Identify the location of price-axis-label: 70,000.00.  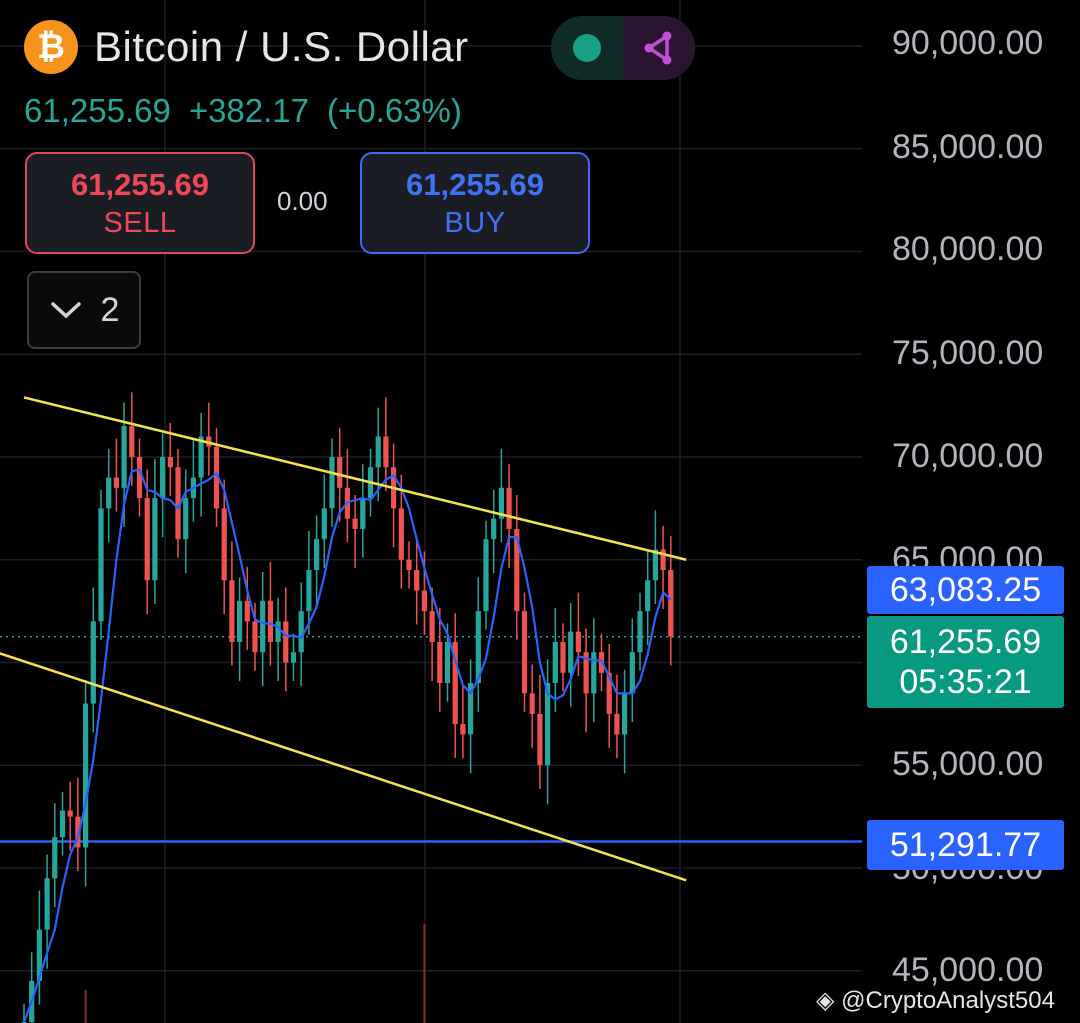
(968, 456).